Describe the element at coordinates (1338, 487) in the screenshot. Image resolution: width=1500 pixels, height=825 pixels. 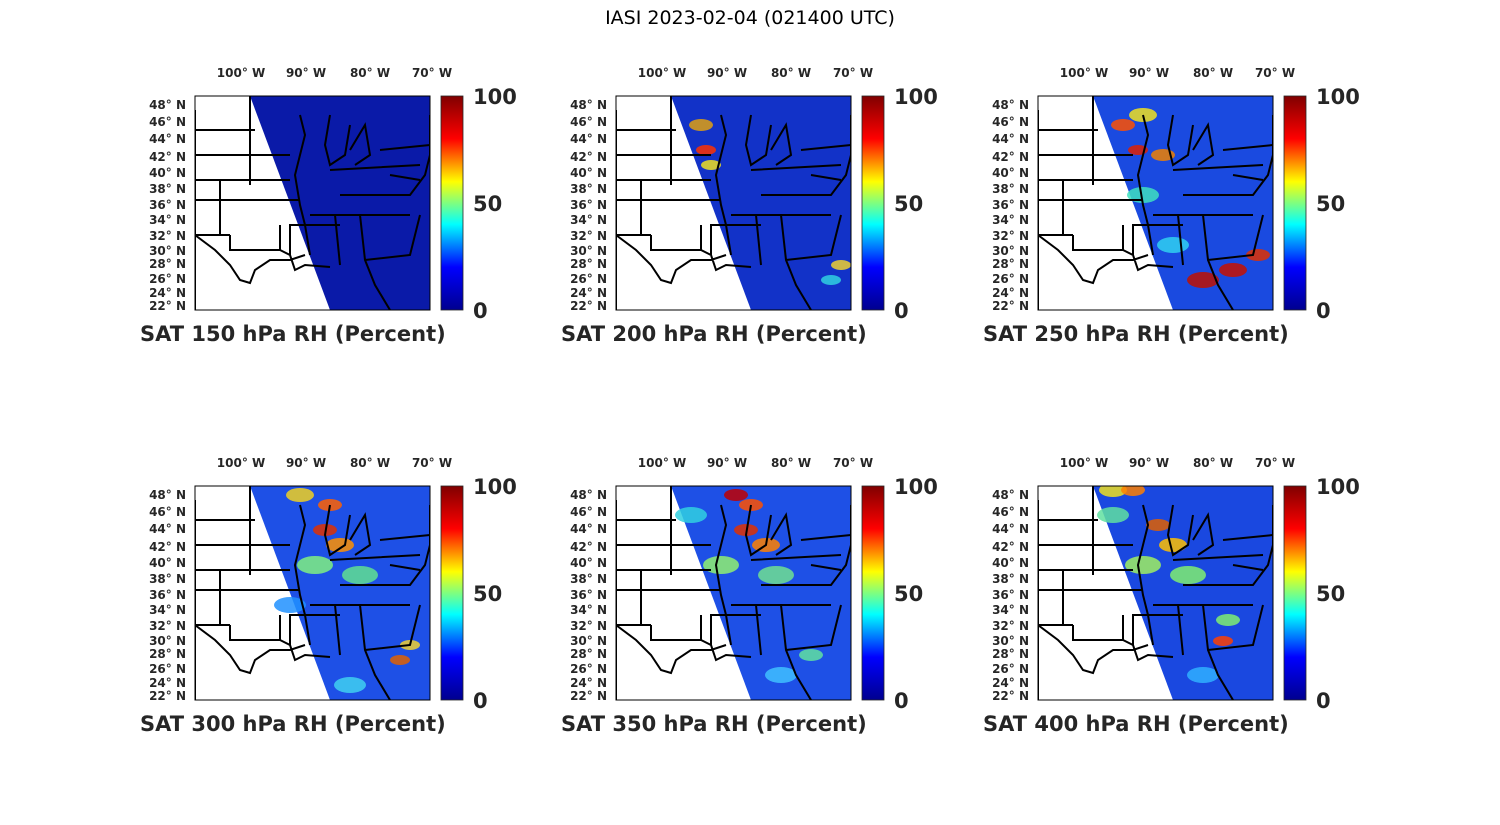
I see `colorbar-tick-label: 100` at that location.